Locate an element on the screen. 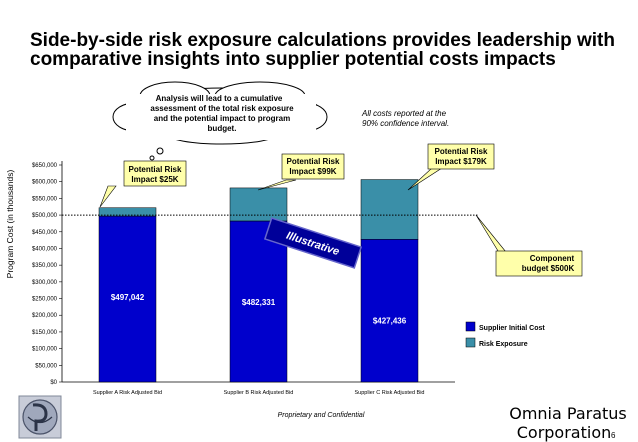 This screenshot has height=442, width=638. callout-c-line-1: Potential Risk is located at coordinates (461, 151).